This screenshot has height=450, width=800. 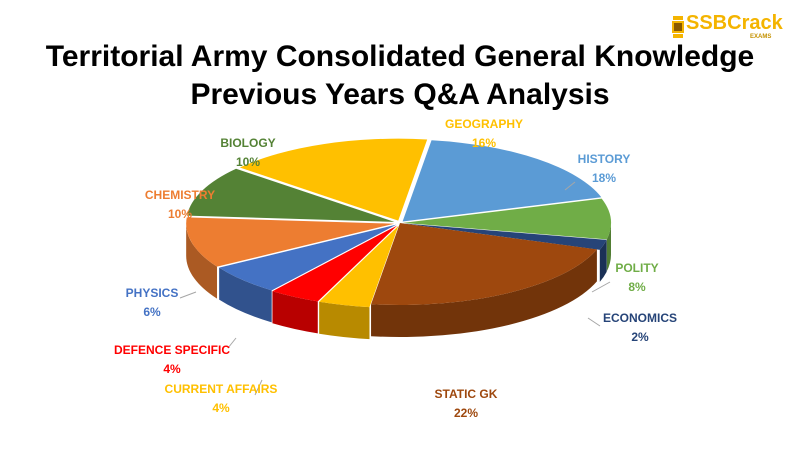 I want to click on pie-side-static-gk, so click(x=484, y=293).